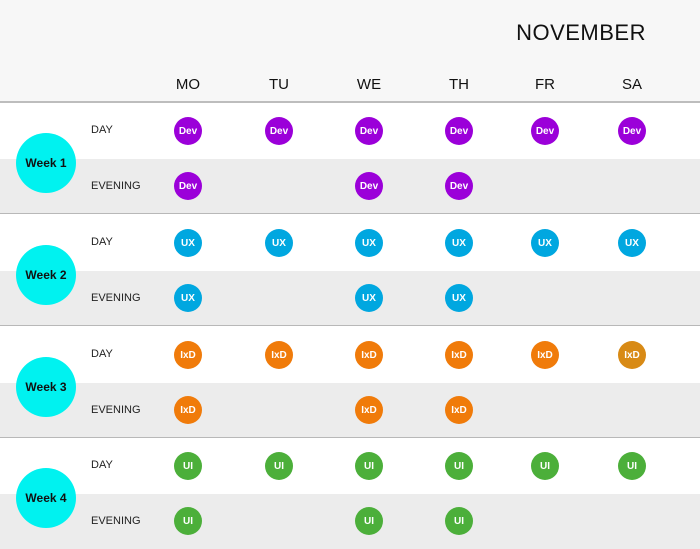  Describe the element at coordinates (279, 84) in the screenshot. I see `day-header-tu: TU` at that location.